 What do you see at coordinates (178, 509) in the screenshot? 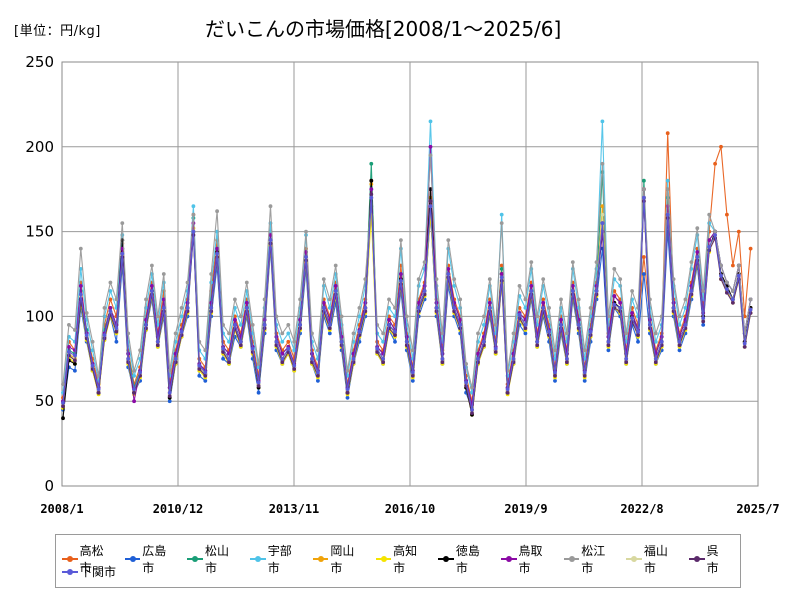
I see `x-tick-label: 2010/12` at bounding box center [178, 509].